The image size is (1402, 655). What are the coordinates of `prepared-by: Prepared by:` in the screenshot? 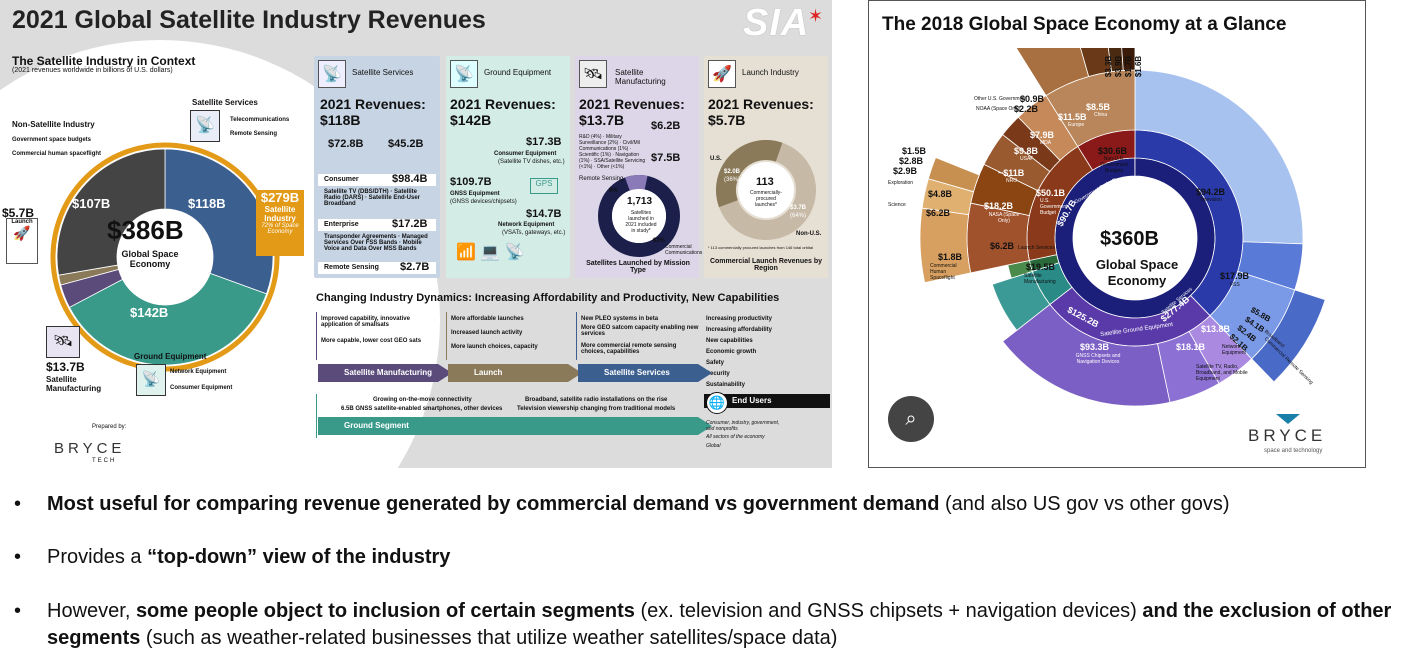 It's located at (109, 427).